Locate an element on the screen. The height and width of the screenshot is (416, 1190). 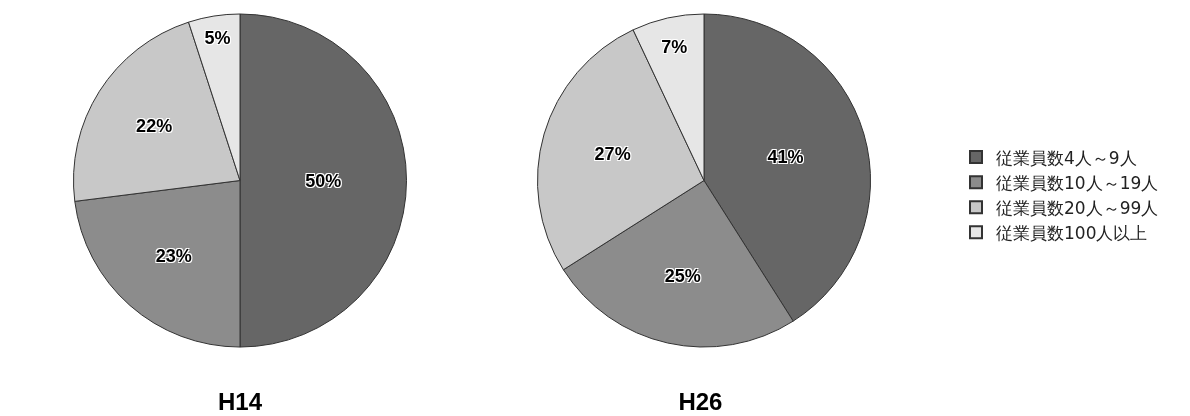
data-label: 22% is located at coordinates (154, 126).